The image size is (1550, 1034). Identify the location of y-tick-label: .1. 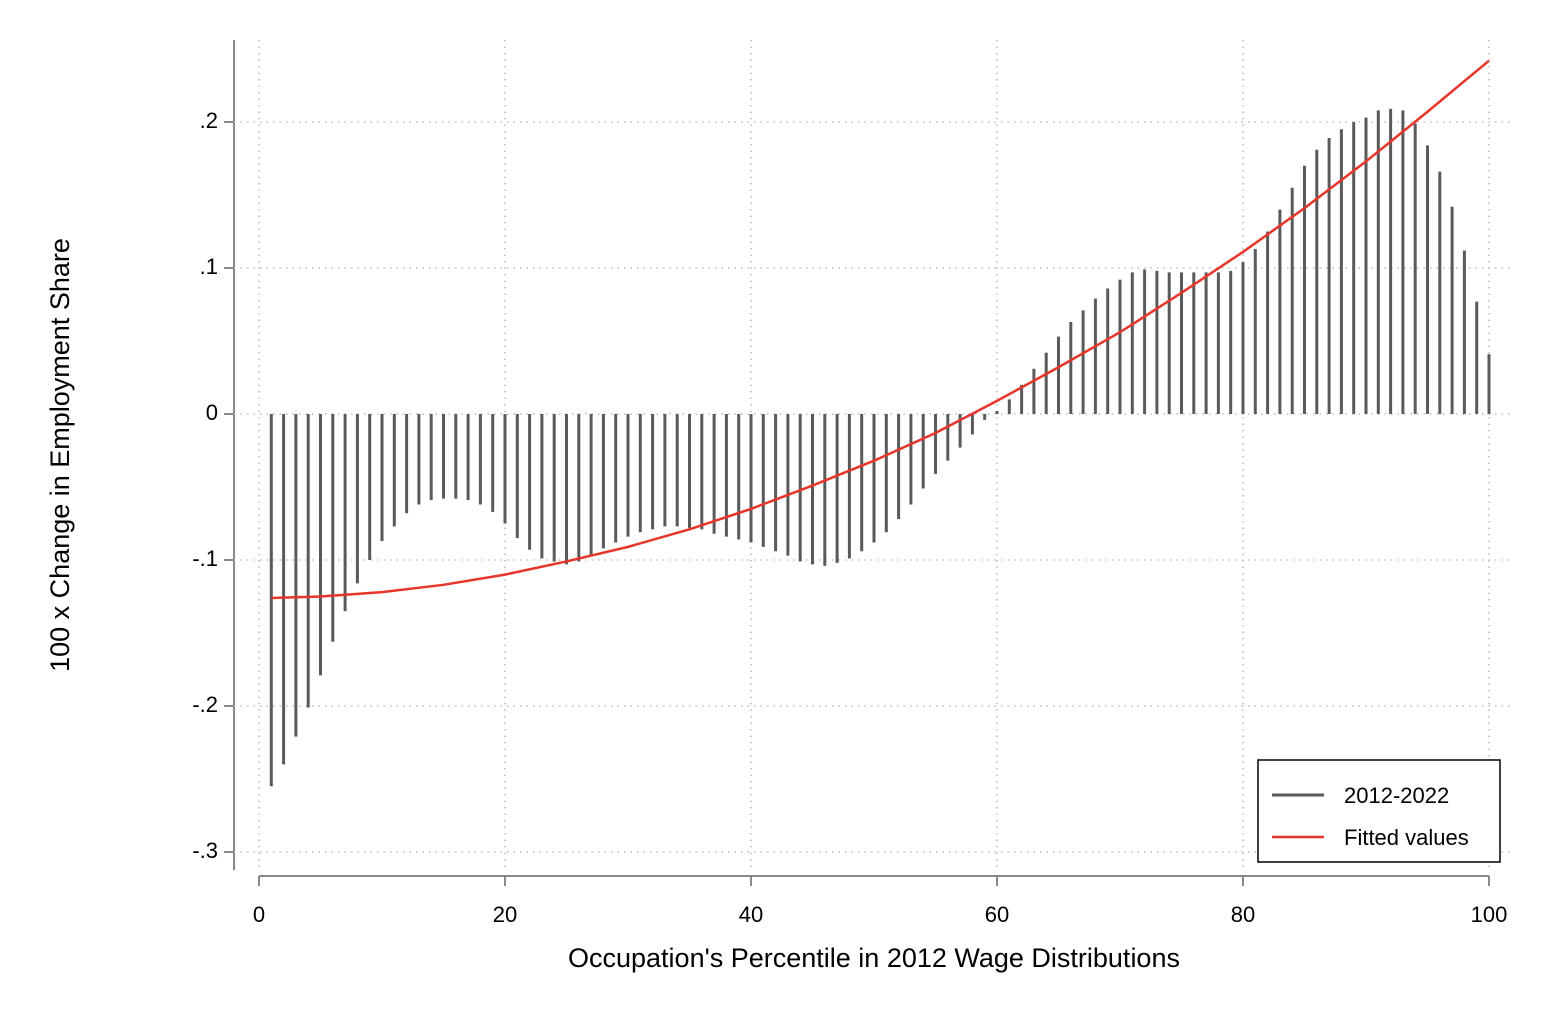
(209, 266).